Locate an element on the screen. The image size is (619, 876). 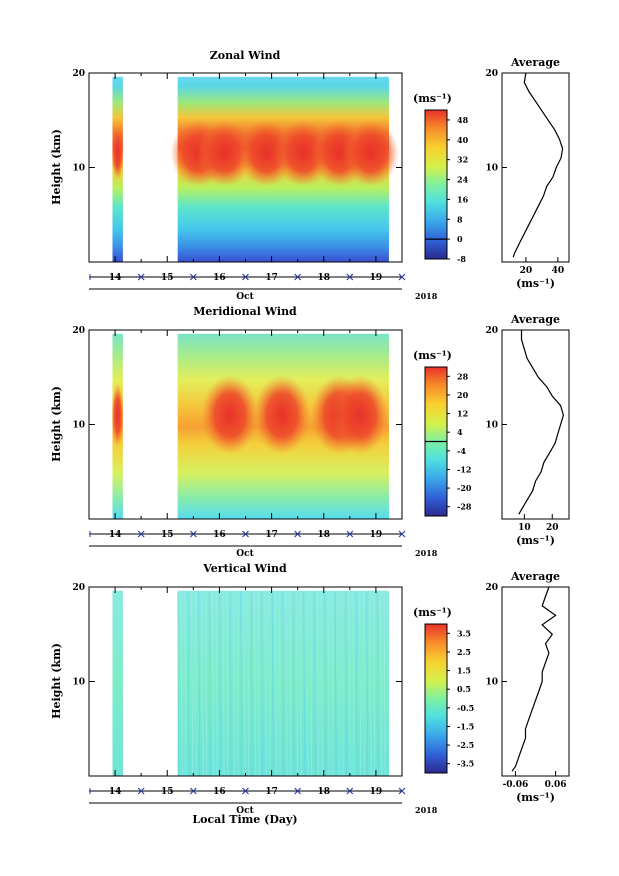
meridional-ylabel: Height (km) is located at coordinates (56, 424).